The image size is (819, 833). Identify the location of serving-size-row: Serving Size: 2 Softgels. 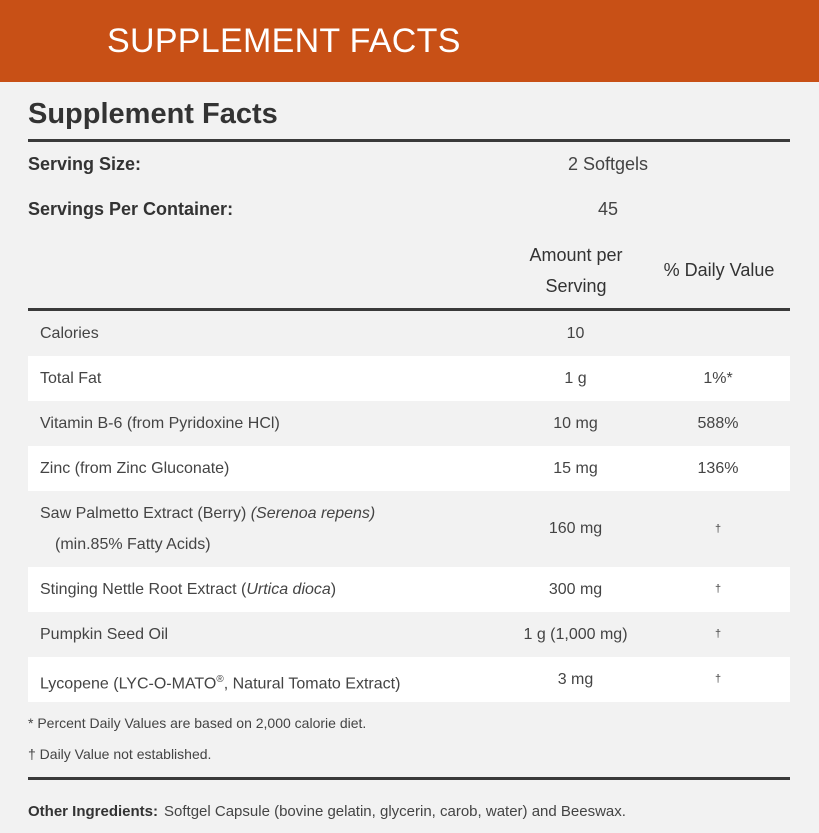
(409, 169).